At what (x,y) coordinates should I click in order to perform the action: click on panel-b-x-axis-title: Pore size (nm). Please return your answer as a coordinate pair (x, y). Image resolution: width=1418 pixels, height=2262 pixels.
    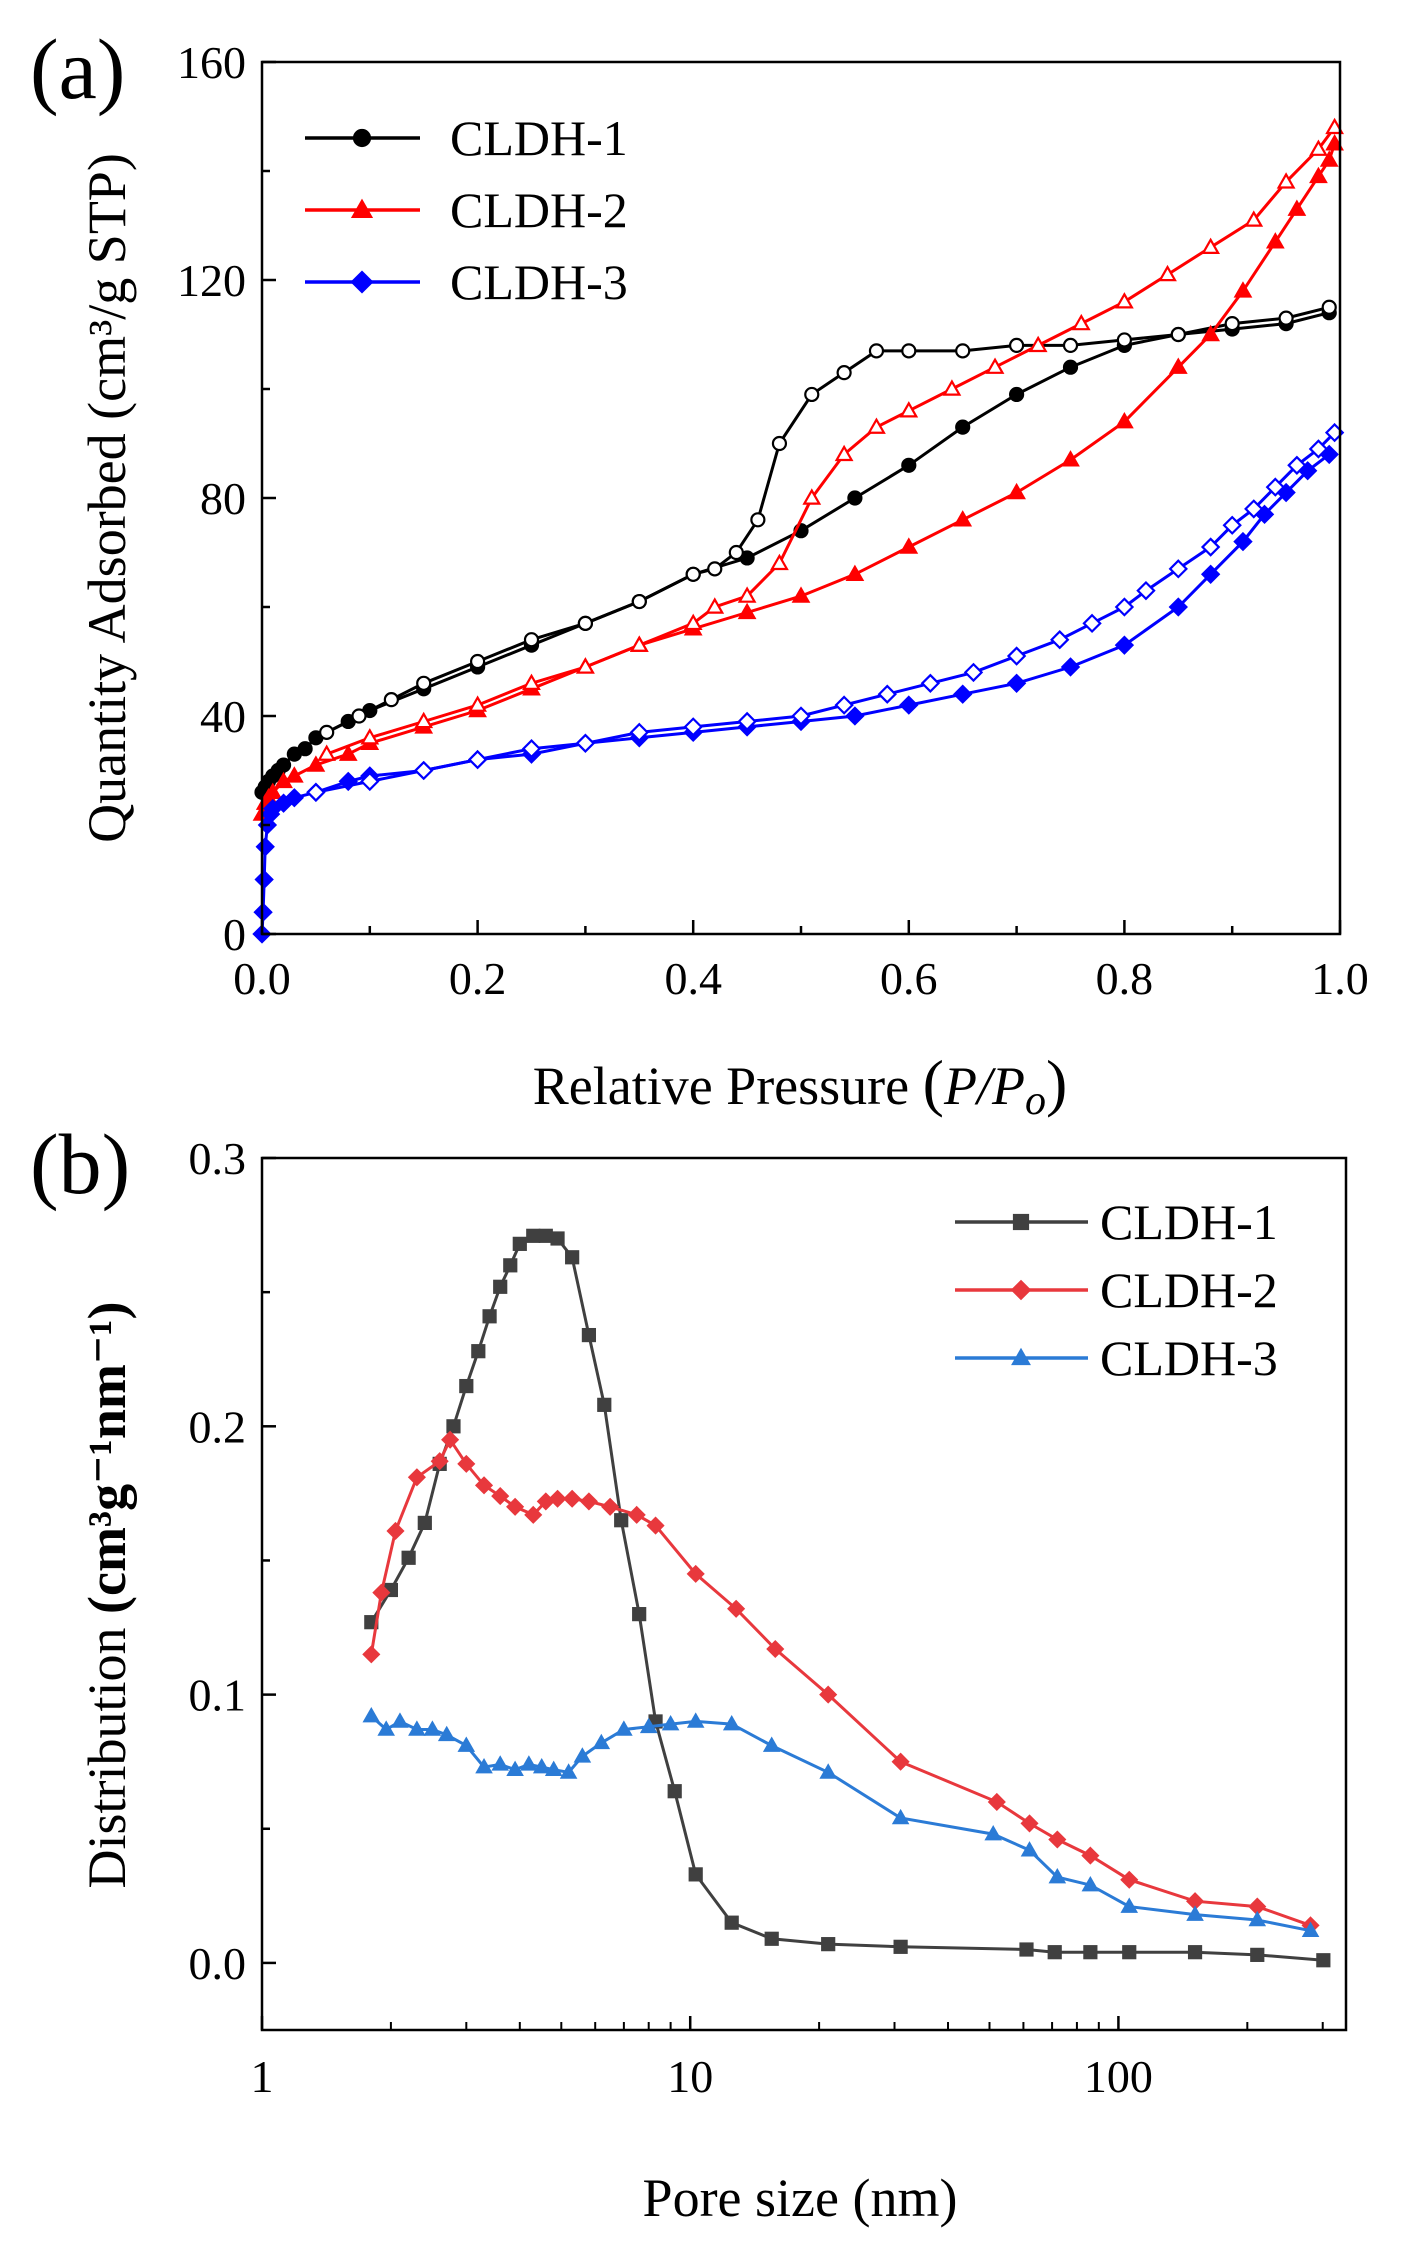
    Looking at the image, I should click on (800, 2198).